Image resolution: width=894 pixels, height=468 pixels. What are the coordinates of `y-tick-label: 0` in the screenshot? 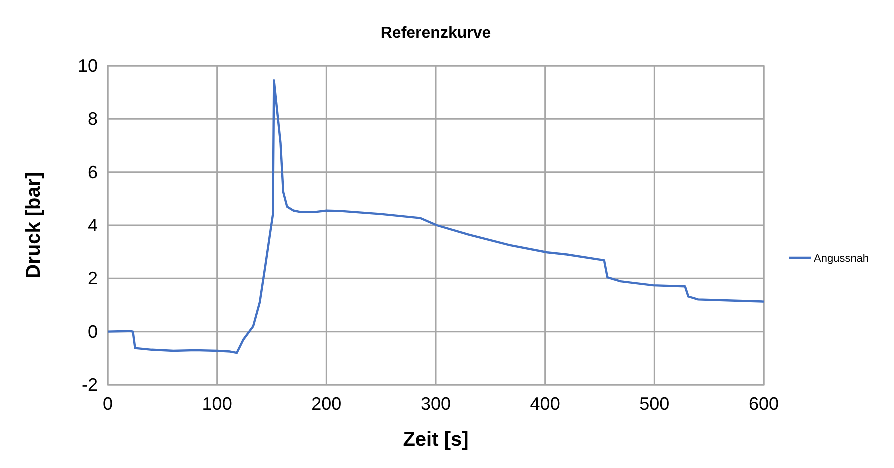 It's located at (93, 332).